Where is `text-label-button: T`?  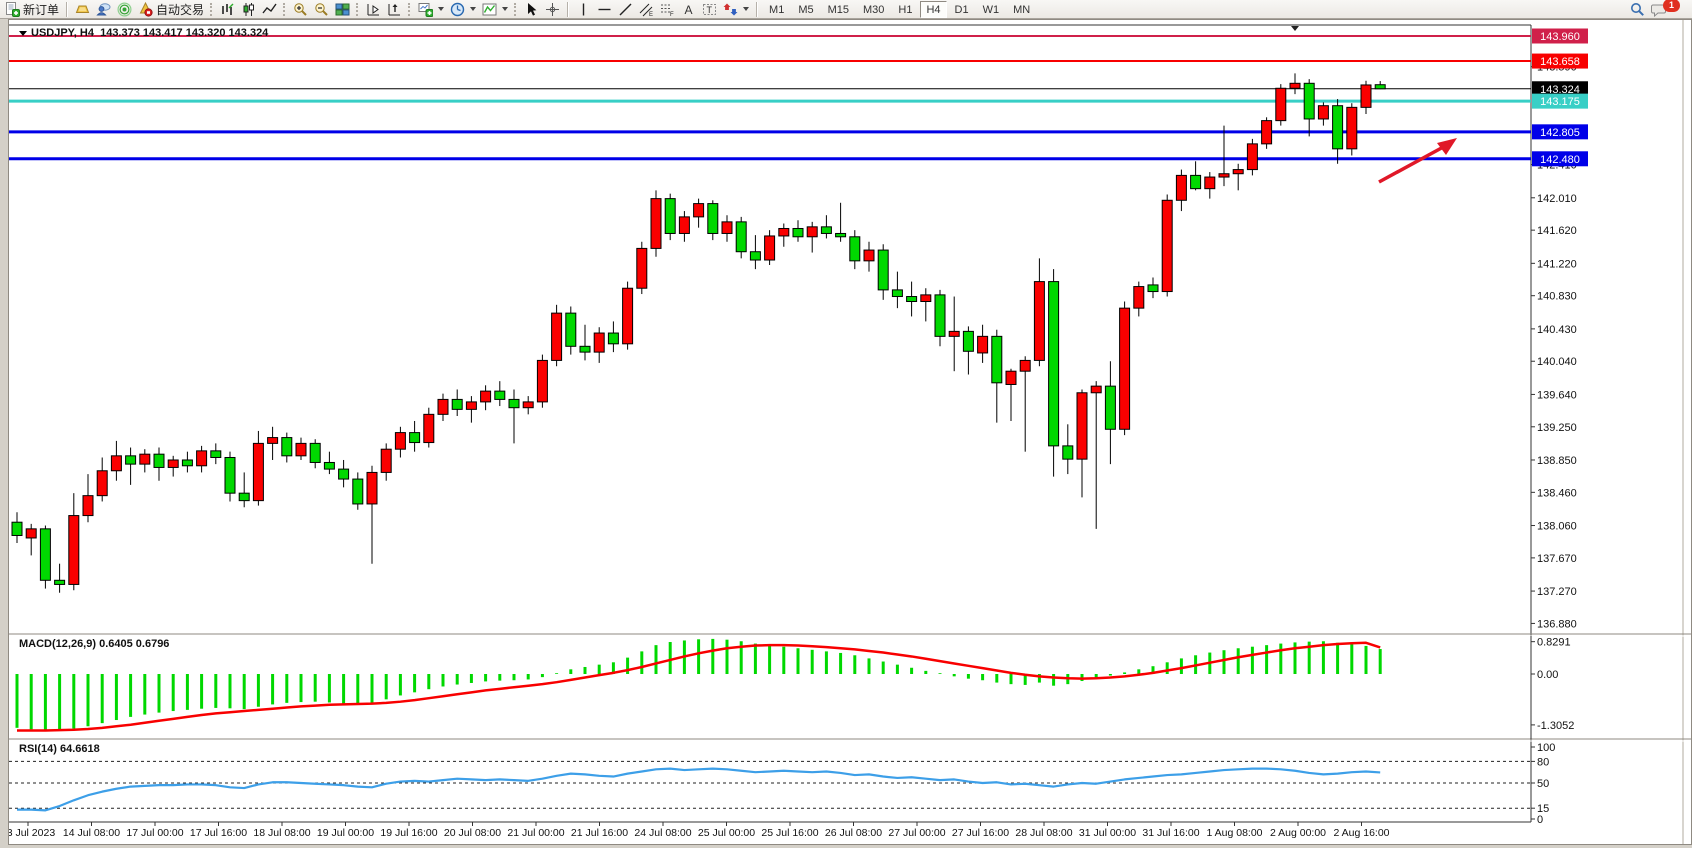
text-label-button: T is located at coordinates (709, 9).